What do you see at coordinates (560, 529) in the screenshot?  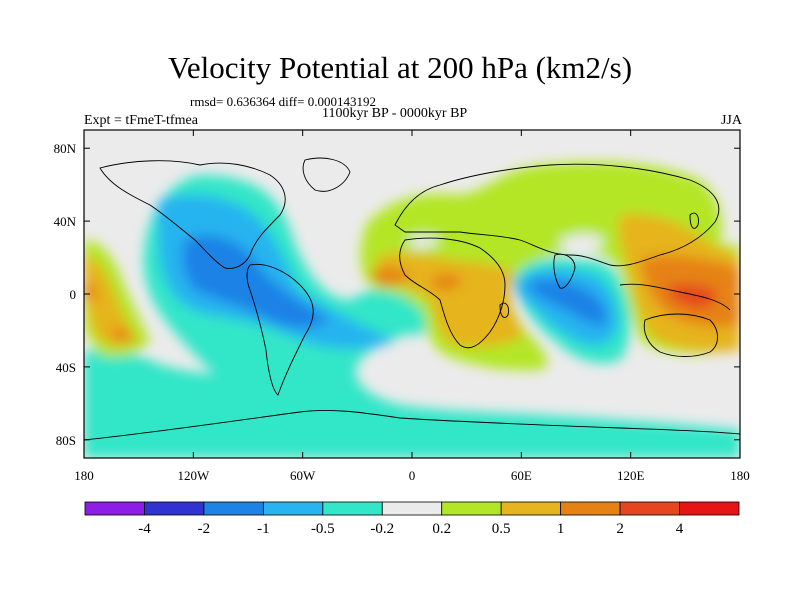 I see `colorbar-label: 1` at bounding box center [560, 529].